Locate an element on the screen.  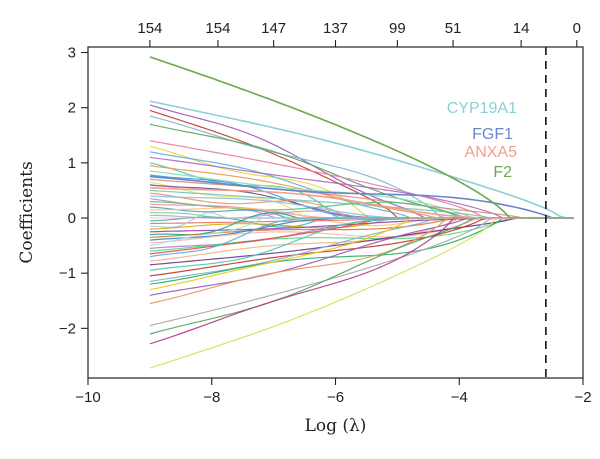
x-axis: −10 −8 −6 −4 −2 is located at coordinates (333, 392).